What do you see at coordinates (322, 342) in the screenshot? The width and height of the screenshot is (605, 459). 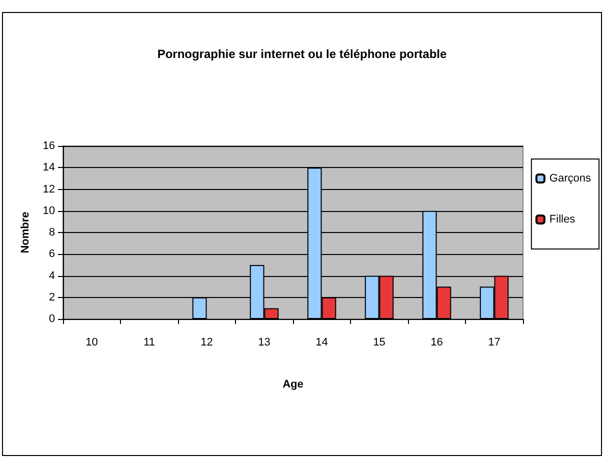 I see `x-tick-label: 14` at bounding box center [322, 342].